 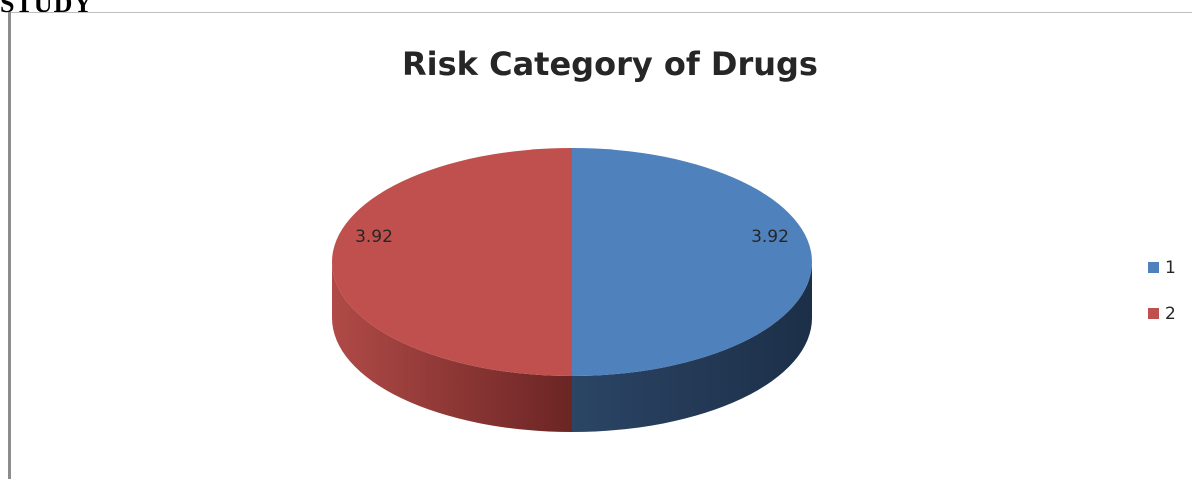 I want to click on legend-label-2: 2, so click(x=1170, y=314).